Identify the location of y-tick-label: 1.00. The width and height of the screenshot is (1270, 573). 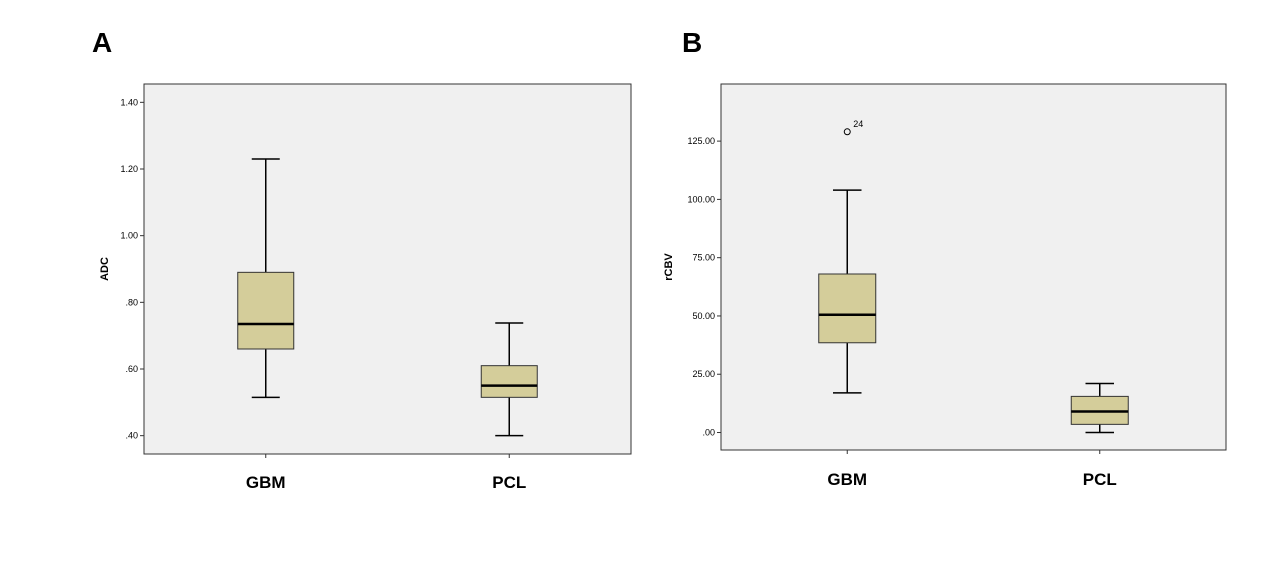
(129, 236).